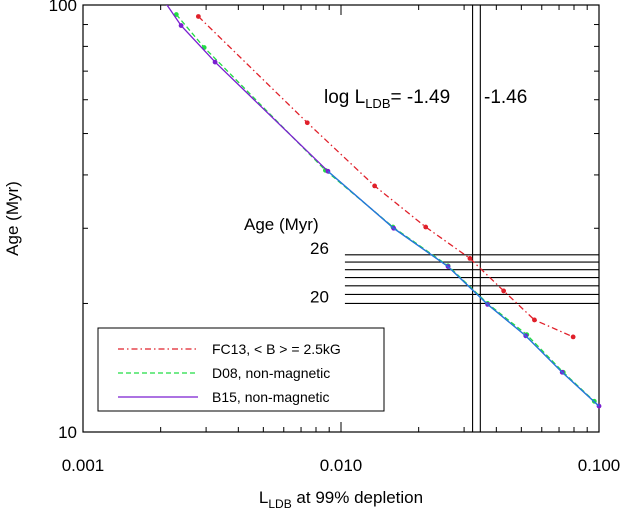 Image resolution: width=629 pixels, height=515 pixels. What do you see at coordinates (67, 432) in the screenshot?
I see `y-tick-label: 10` at bounding box center [67, 432].